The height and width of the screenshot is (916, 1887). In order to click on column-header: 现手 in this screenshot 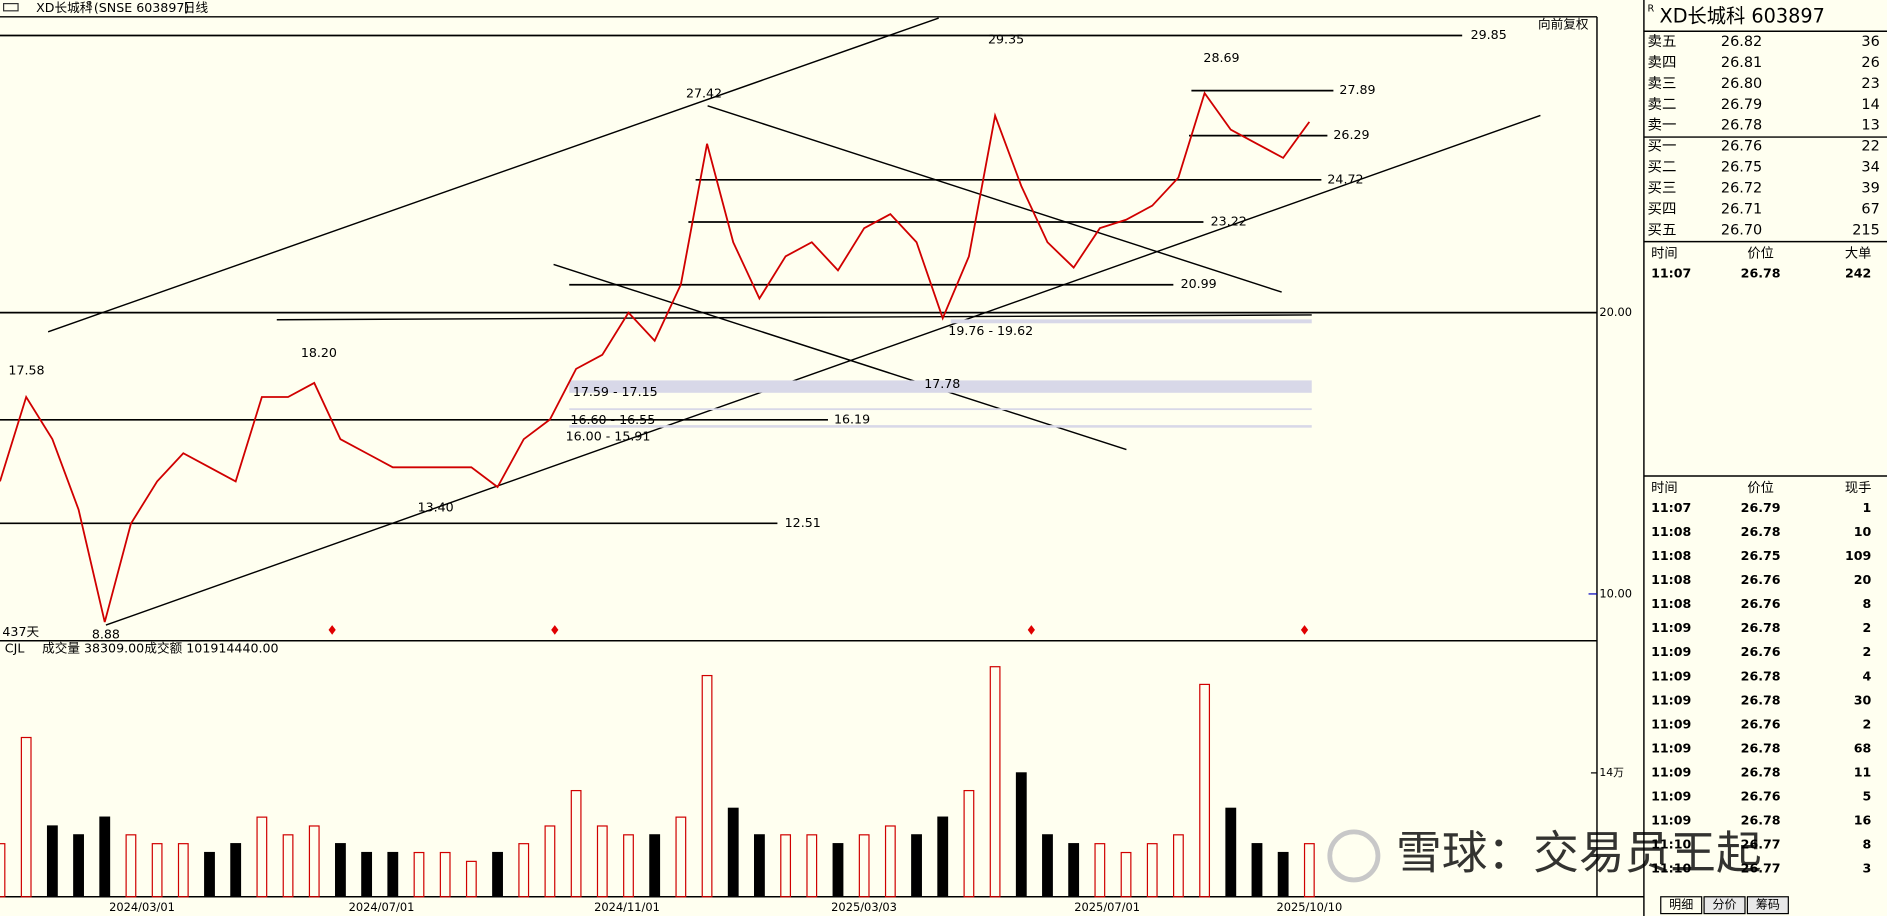, I will do `click(1858, 488)`.